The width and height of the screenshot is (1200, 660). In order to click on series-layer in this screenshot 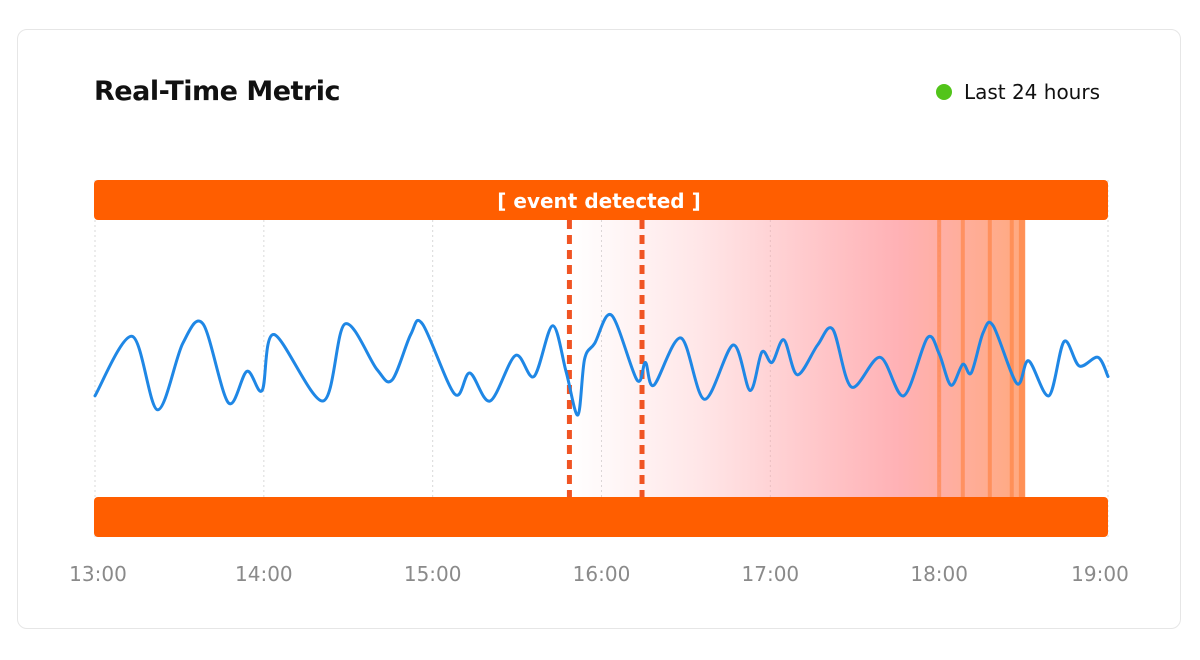, I will do `click(601, 365)`.